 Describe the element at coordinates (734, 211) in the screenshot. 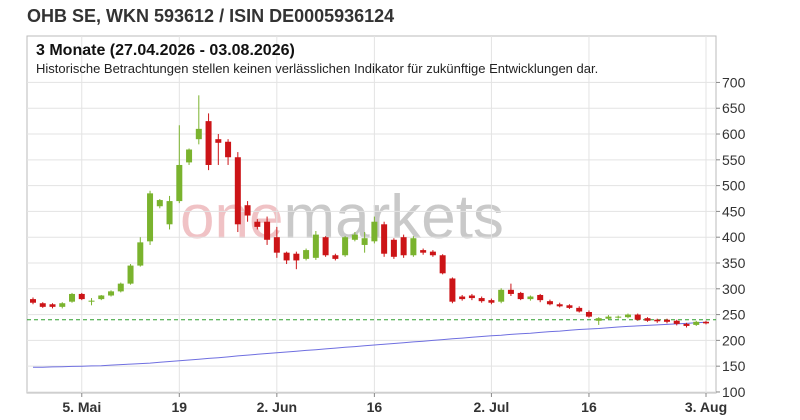

I see `y-tick-label: 450` at that location.